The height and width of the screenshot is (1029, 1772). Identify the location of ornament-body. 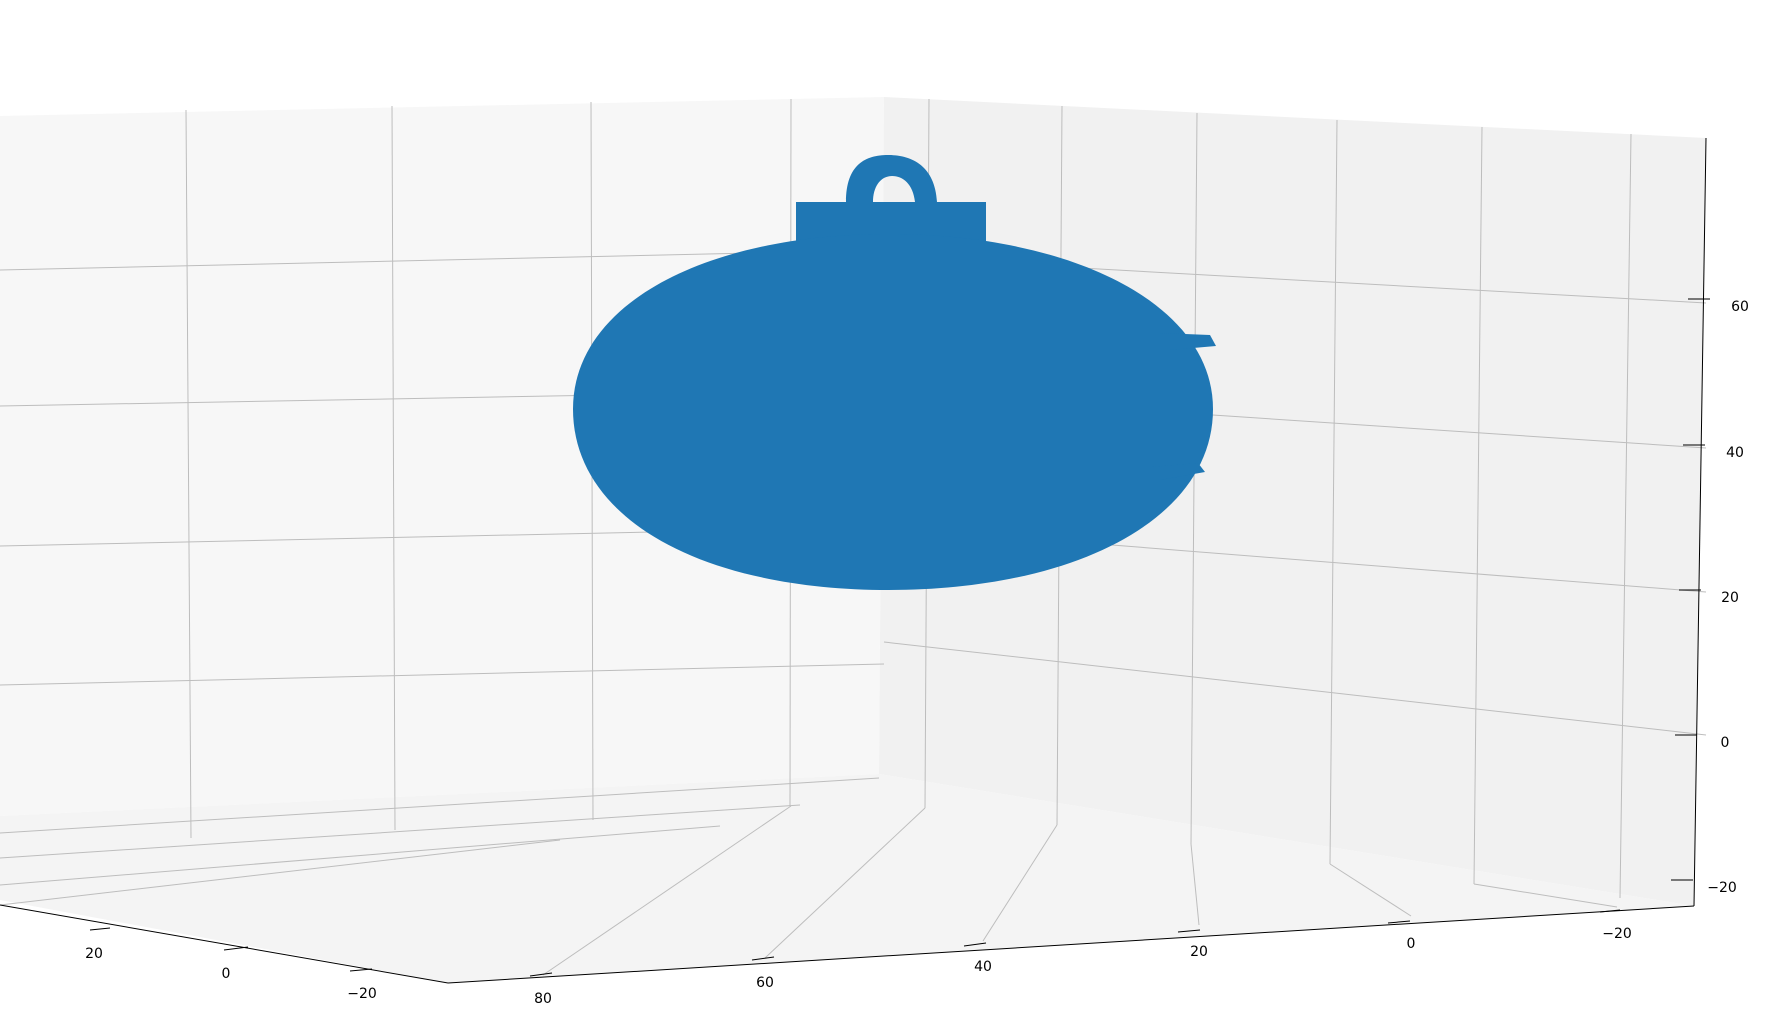
(893, 412).